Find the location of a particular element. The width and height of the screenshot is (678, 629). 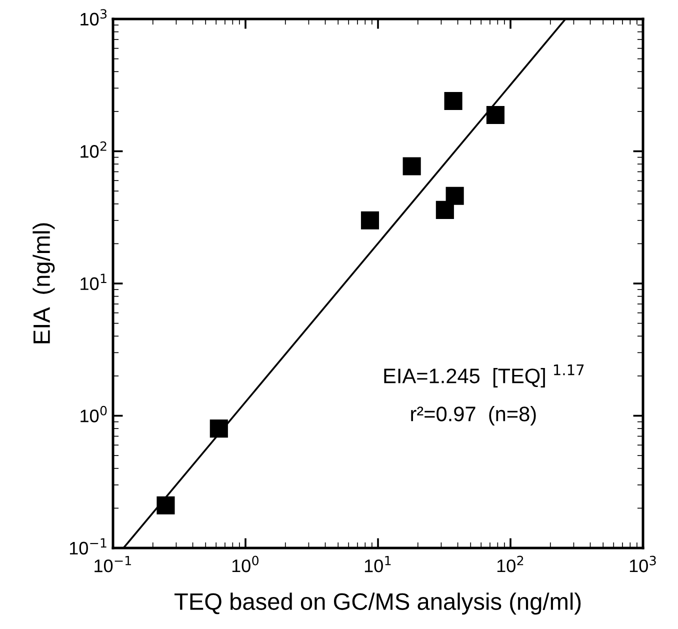

annotation: EIA=1.245 [TEQ] $^{1.17}$ is located at coordinates (484, 376).